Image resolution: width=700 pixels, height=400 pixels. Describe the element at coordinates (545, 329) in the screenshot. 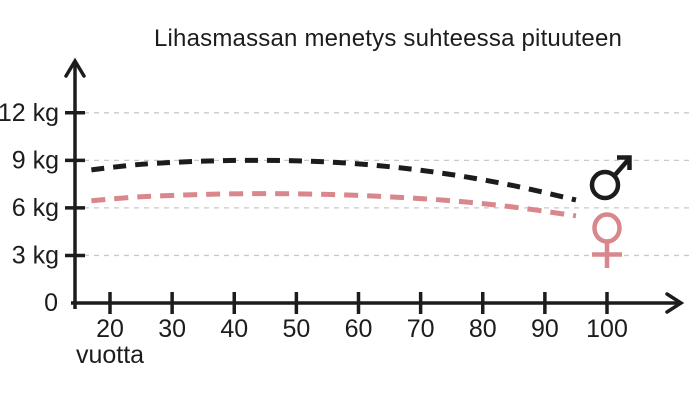

I see `x-tick-label-90: 90` at that location.